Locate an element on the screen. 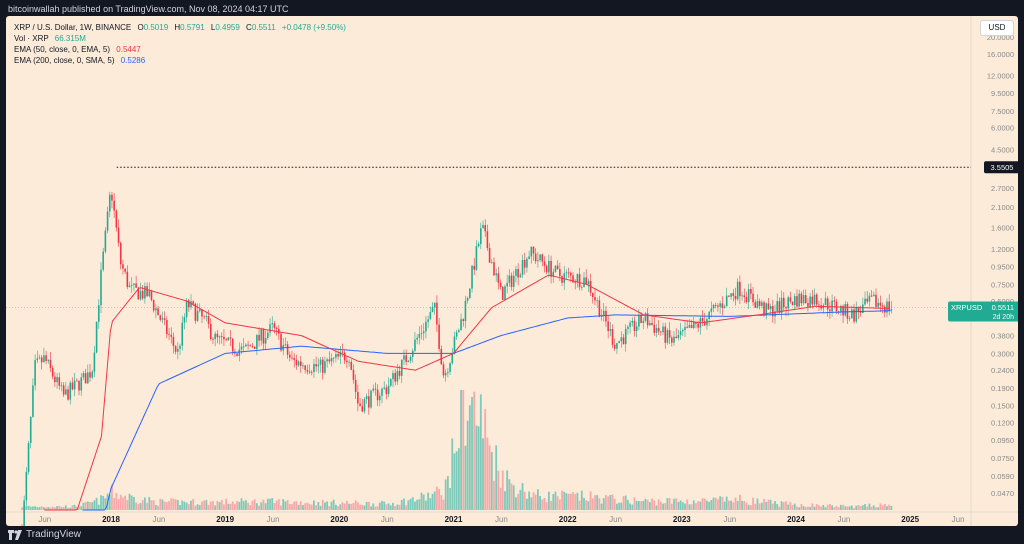 Image resolution: width=1024 pixels, height=544 pixels. volume-row: Vol · XRP 66.315M is located at coordinates (180, 38).